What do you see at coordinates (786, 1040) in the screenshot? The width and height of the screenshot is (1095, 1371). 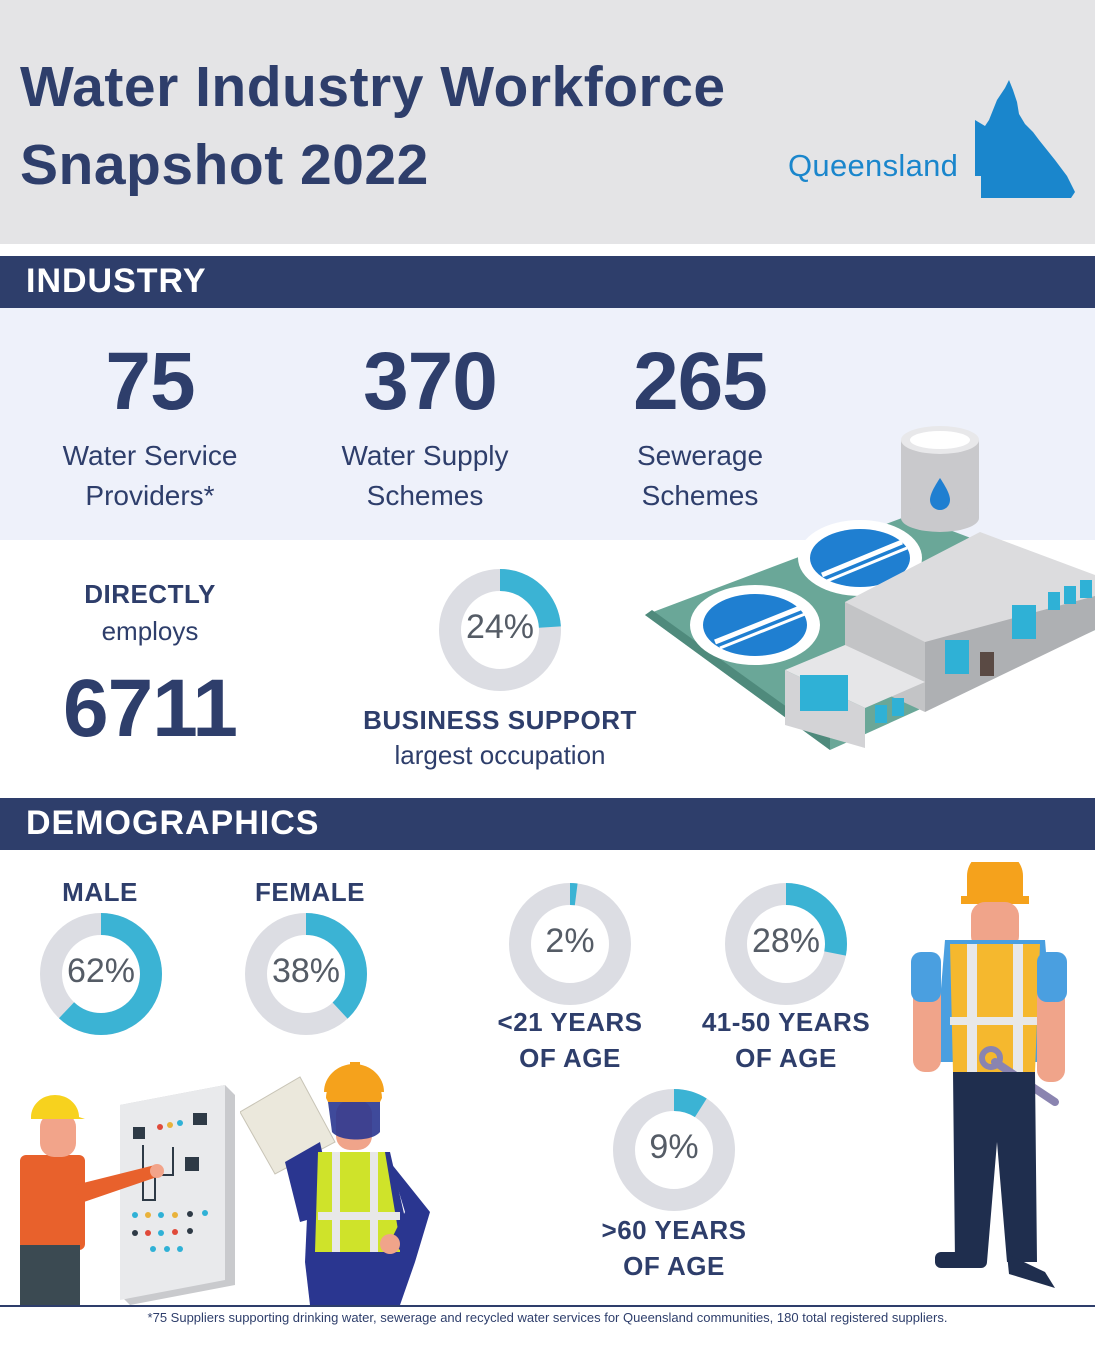 I see `age-41-50-caption: 41-50 YEARS OF AGE` at bounding box center [786, 1040].